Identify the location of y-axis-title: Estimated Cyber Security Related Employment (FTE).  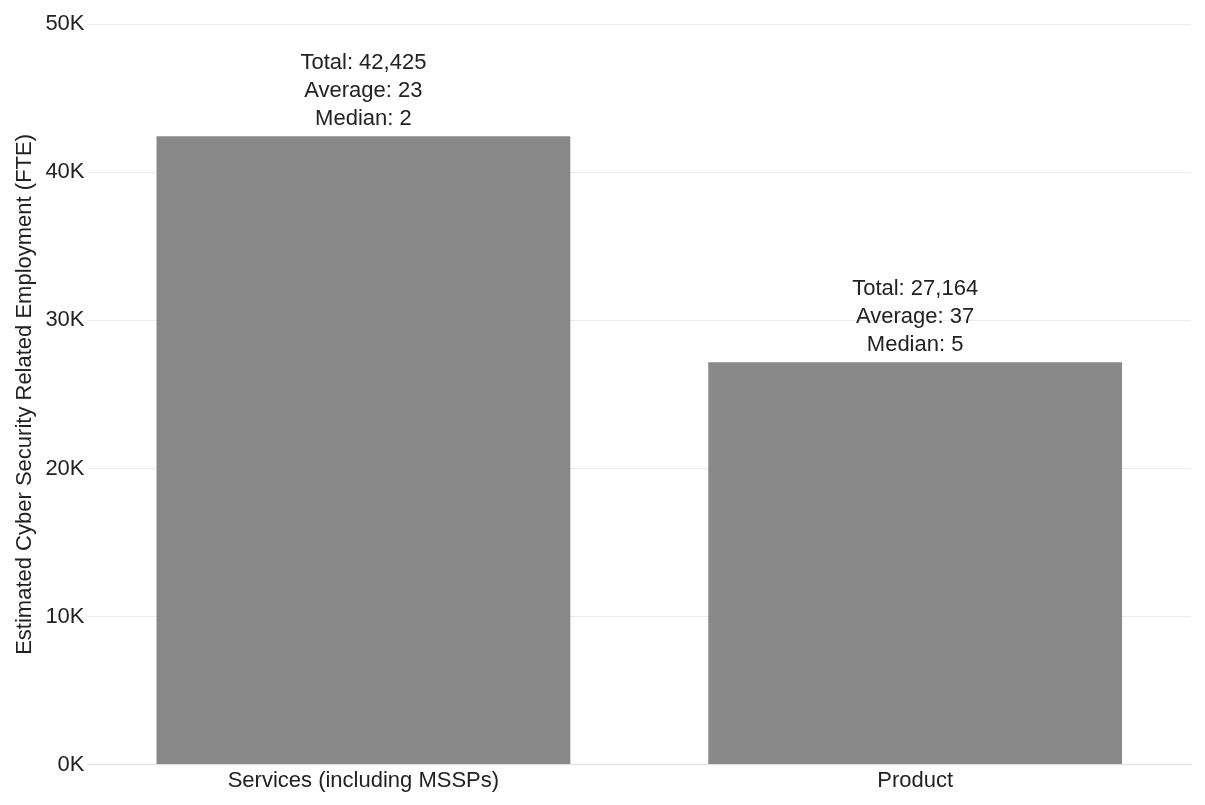
(24, 394).